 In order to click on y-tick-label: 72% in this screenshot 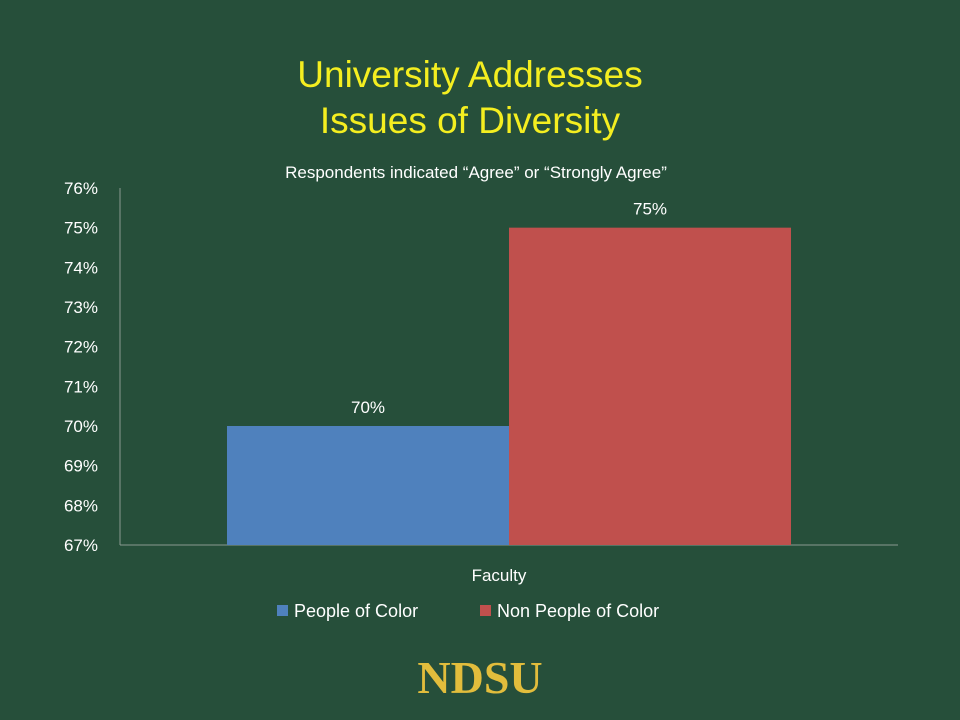, I will do `click(81, 347)`.